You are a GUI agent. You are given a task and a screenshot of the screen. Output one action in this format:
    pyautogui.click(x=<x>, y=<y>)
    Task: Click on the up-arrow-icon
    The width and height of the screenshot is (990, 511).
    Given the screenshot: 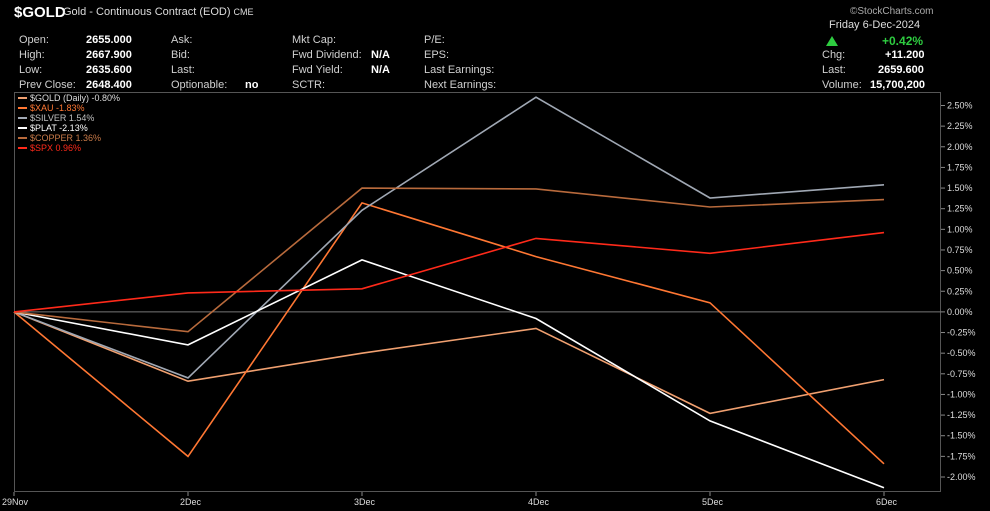 What is the action you would take?
    pyautogui.click(x=832, y=41)
    